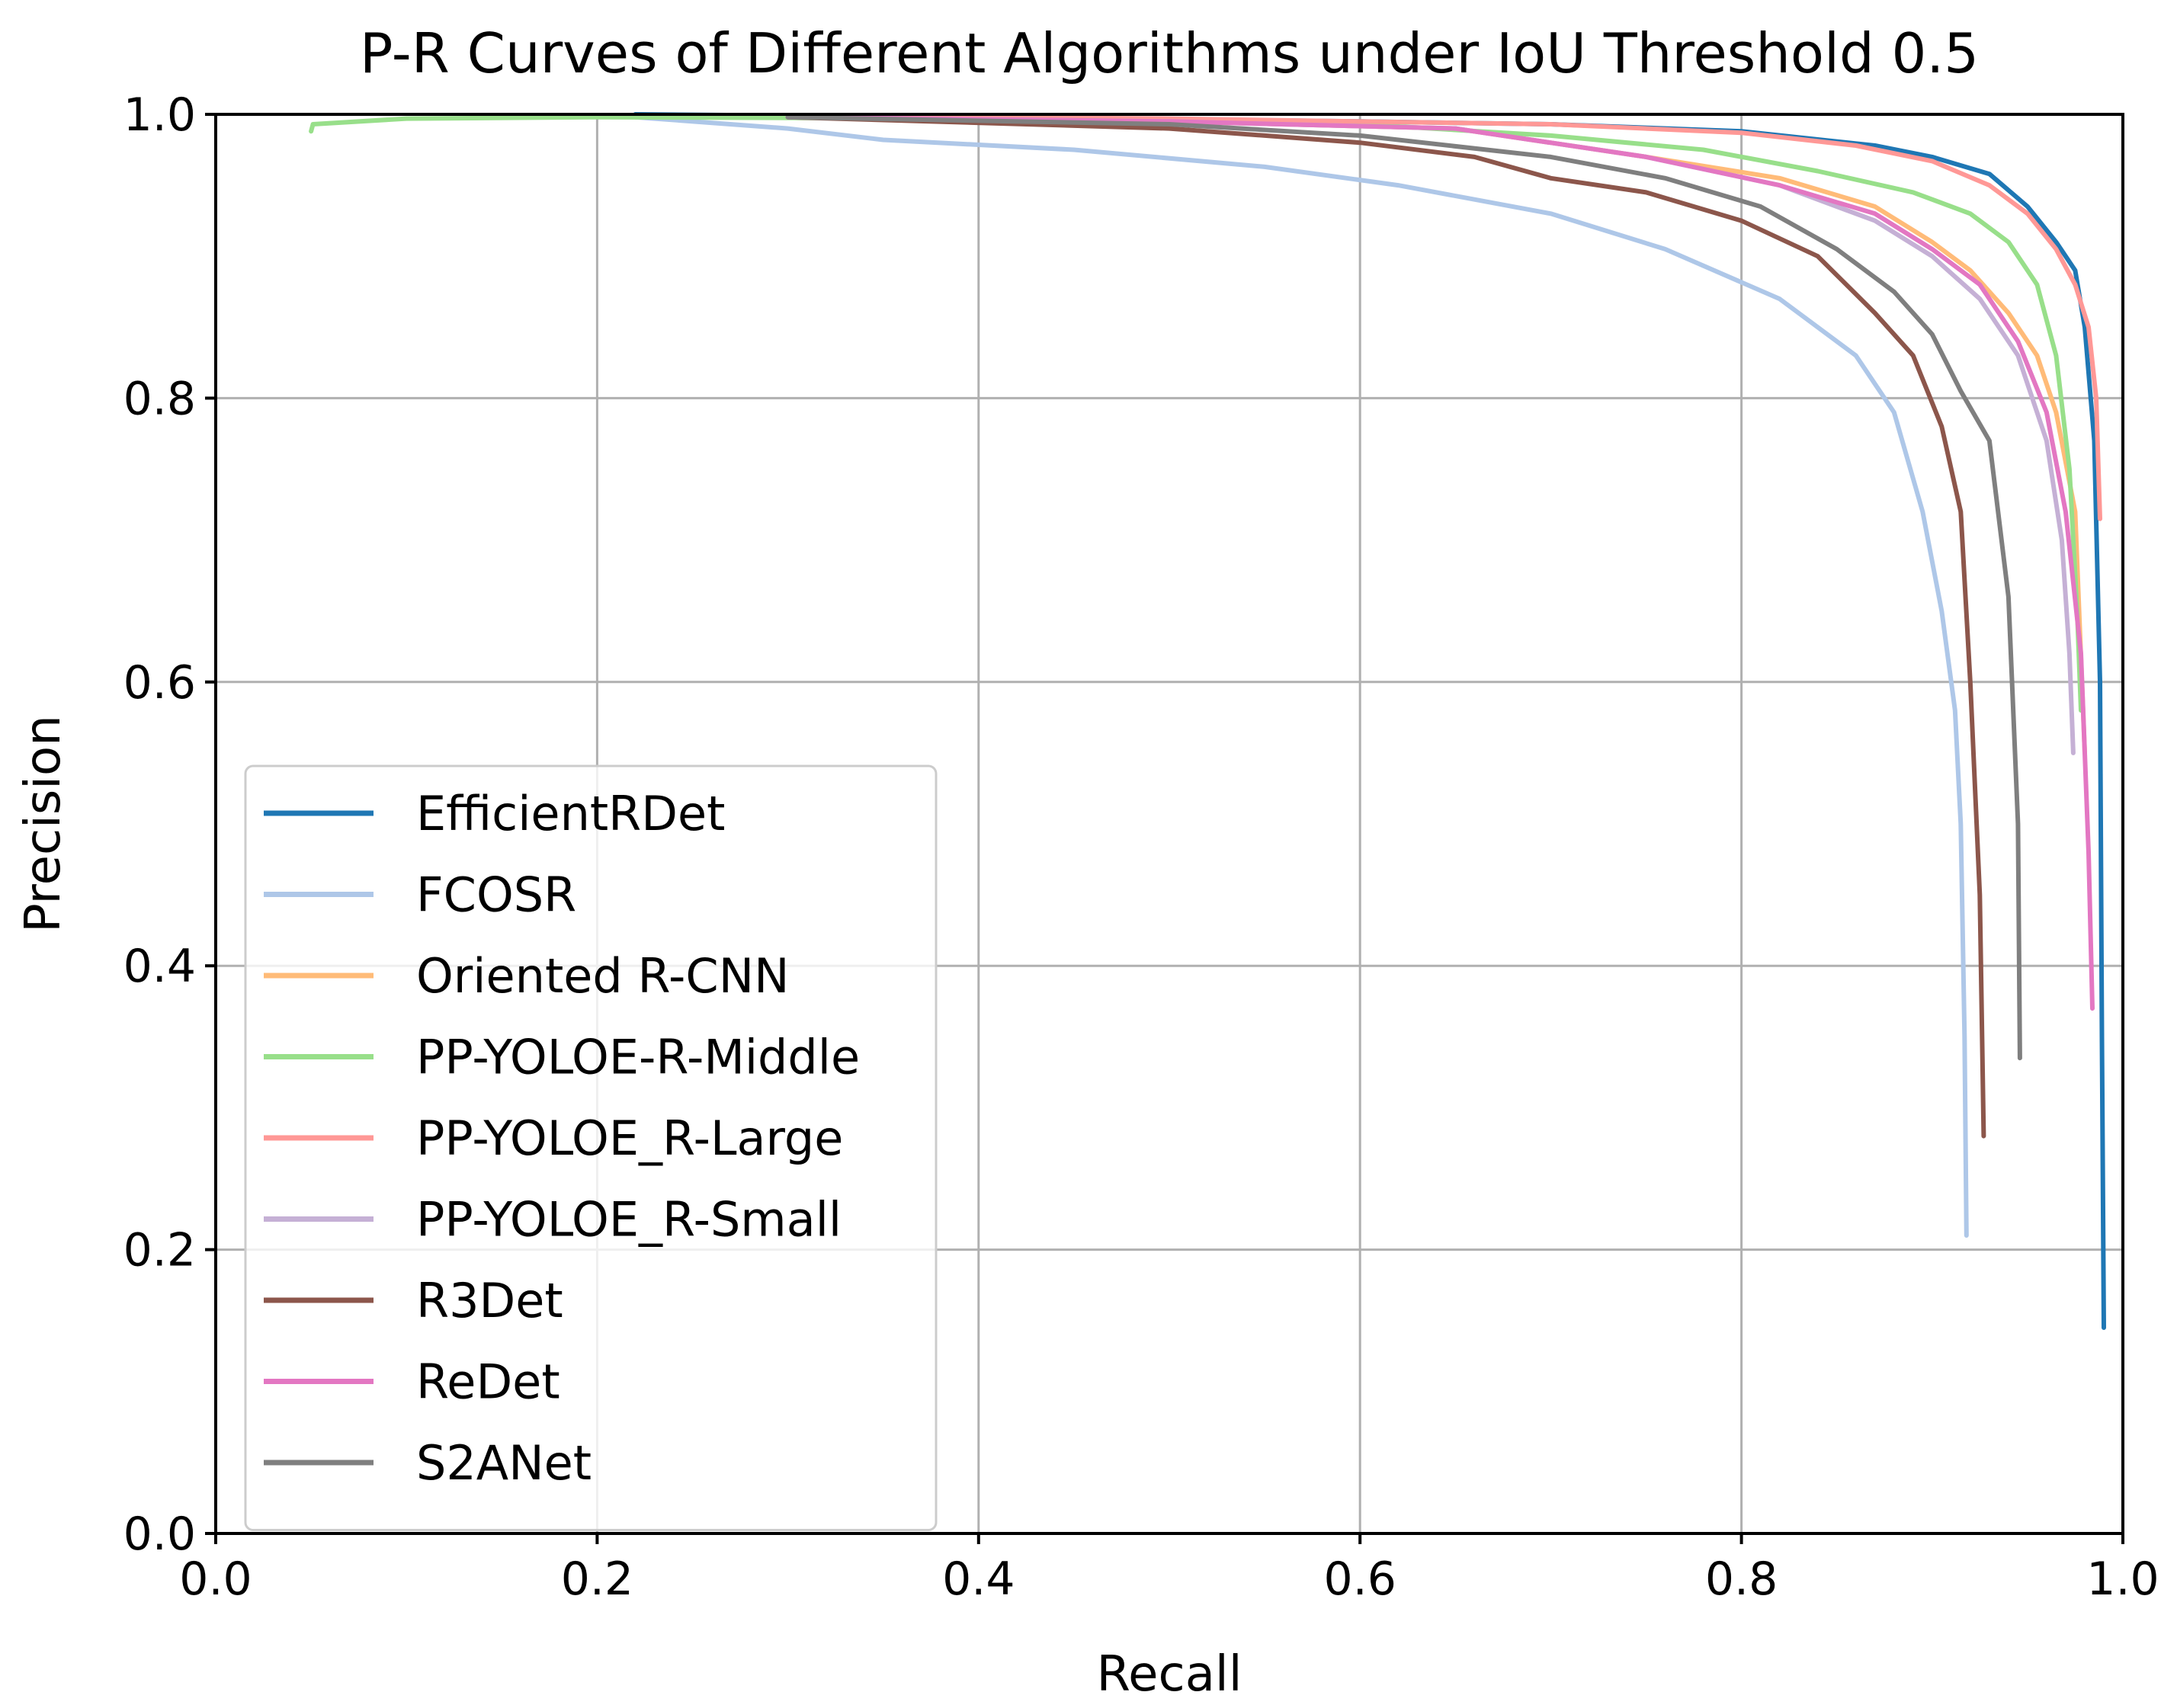 This screenshot has height=1708, width=2177. I want to click on y-tick-label: 1.0, so click(159, 115).